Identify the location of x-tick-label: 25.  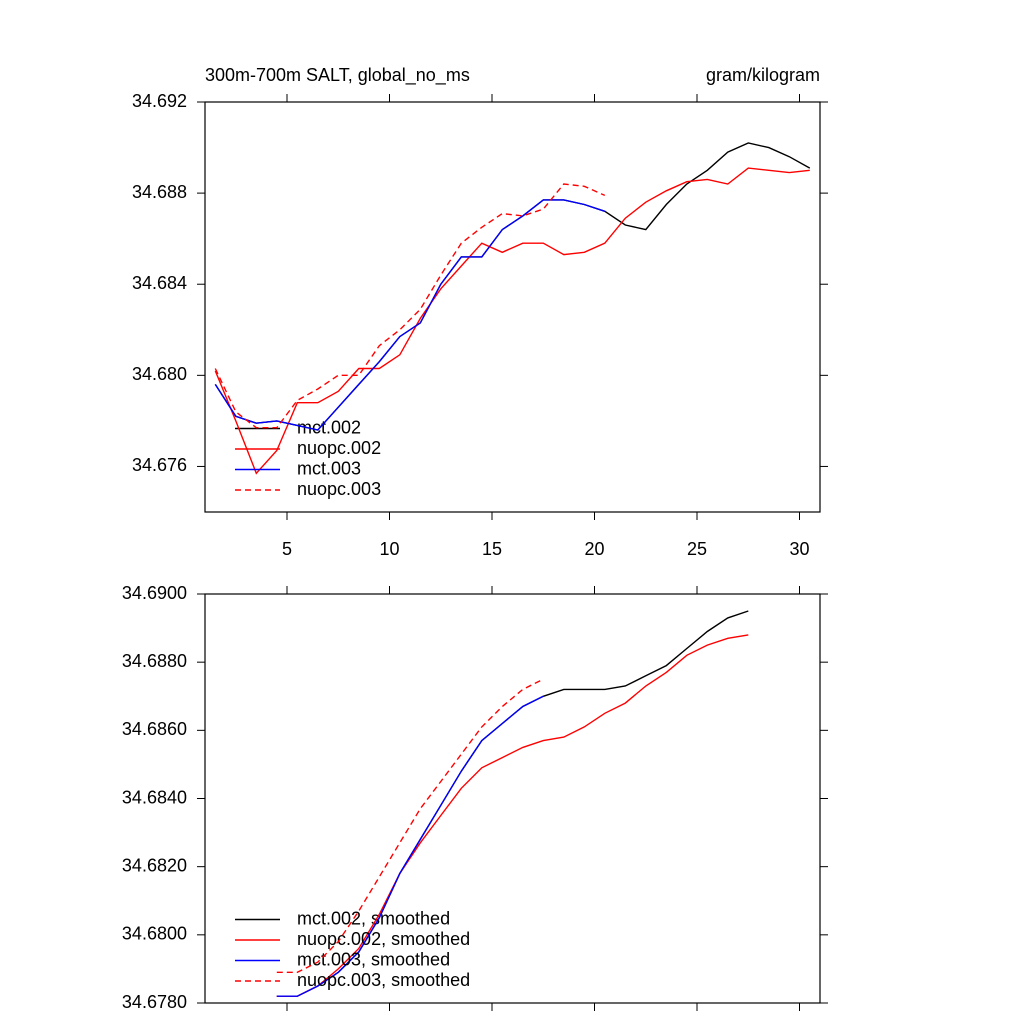
(697, 549).